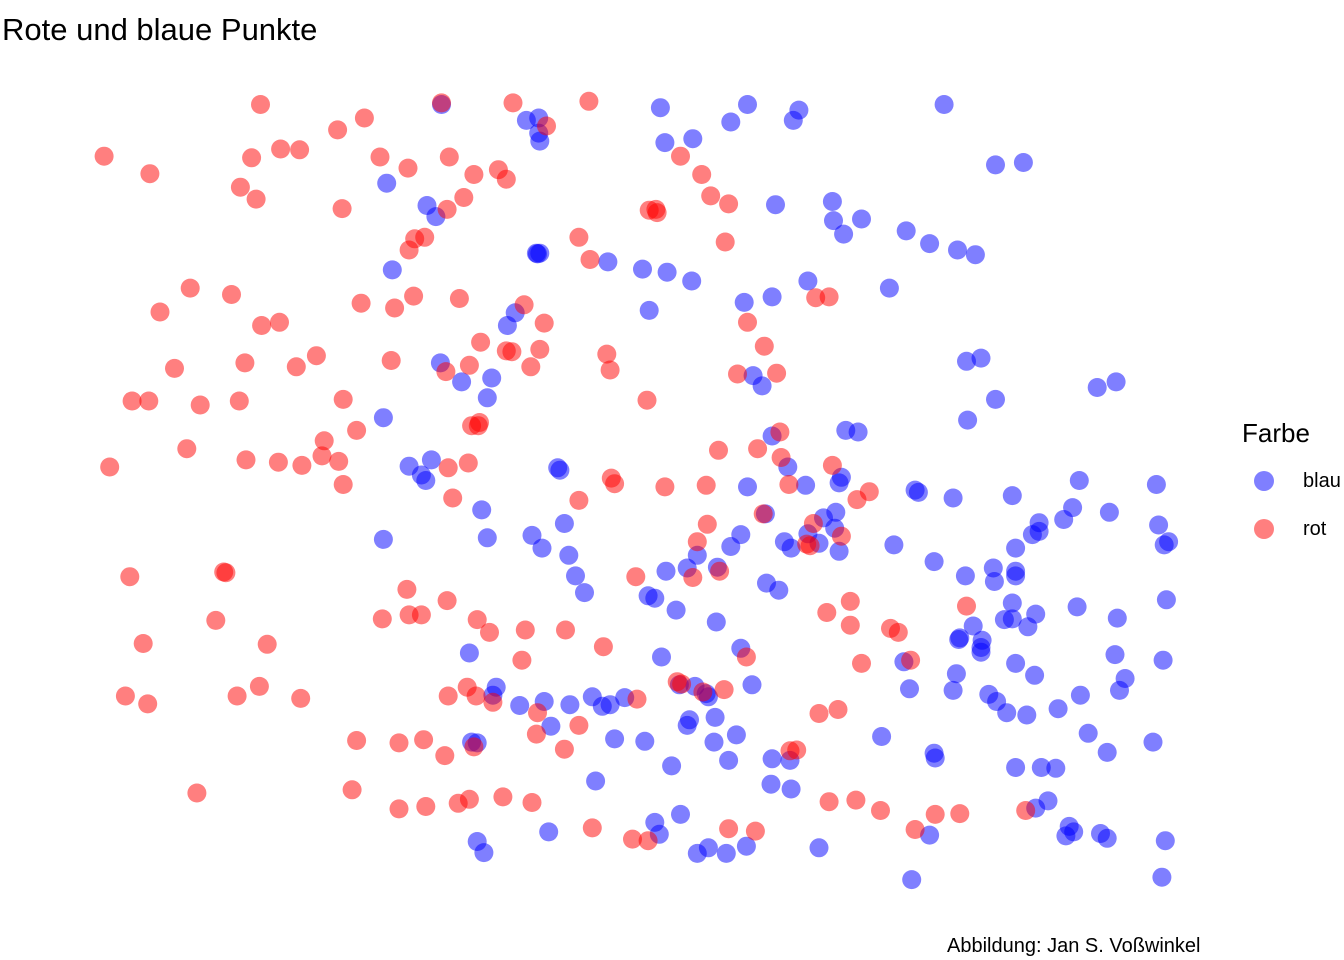 The height and width of the screenshot is (960, 1344). What do you see at coordinates (1291, 491) in the screenshot?
I see `legend-item-blau: blau` at bounding box center [1291, 491].